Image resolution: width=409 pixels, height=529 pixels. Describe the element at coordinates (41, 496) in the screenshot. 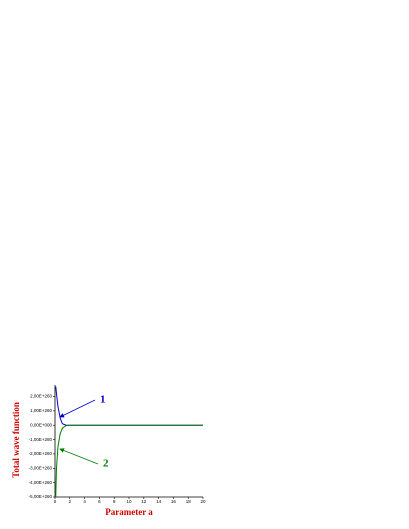

I see `y-tick-label: -5,00E+260` at that location.